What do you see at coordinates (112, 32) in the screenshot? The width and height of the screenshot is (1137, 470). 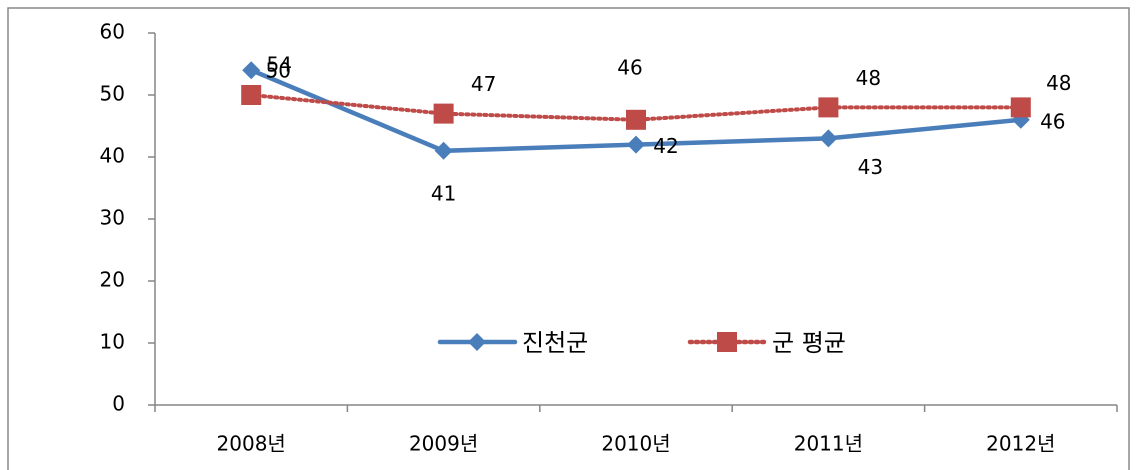 I see `y-tick-label: 60` at bounding box center [112, 32].